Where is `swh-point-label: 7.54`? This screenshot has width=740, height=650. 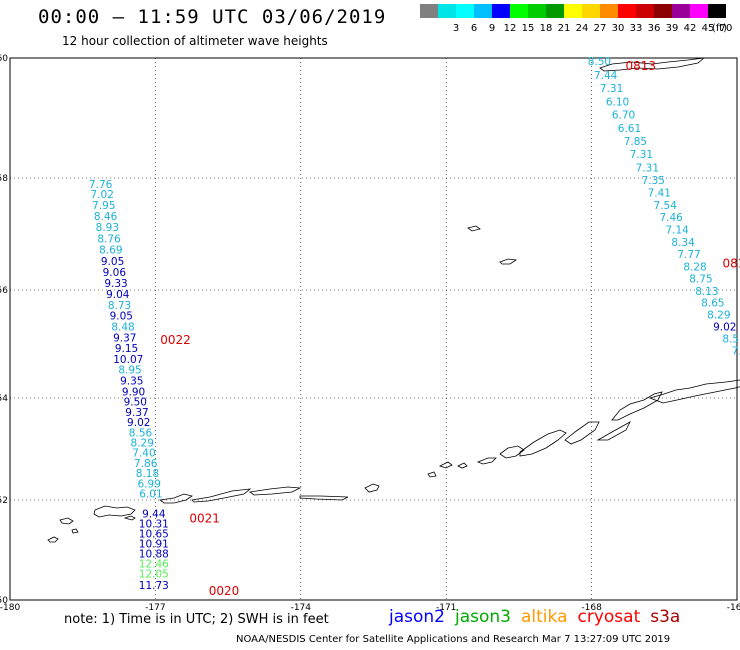 swh-point-label: 7.54 is located at coordinates (666, 206).